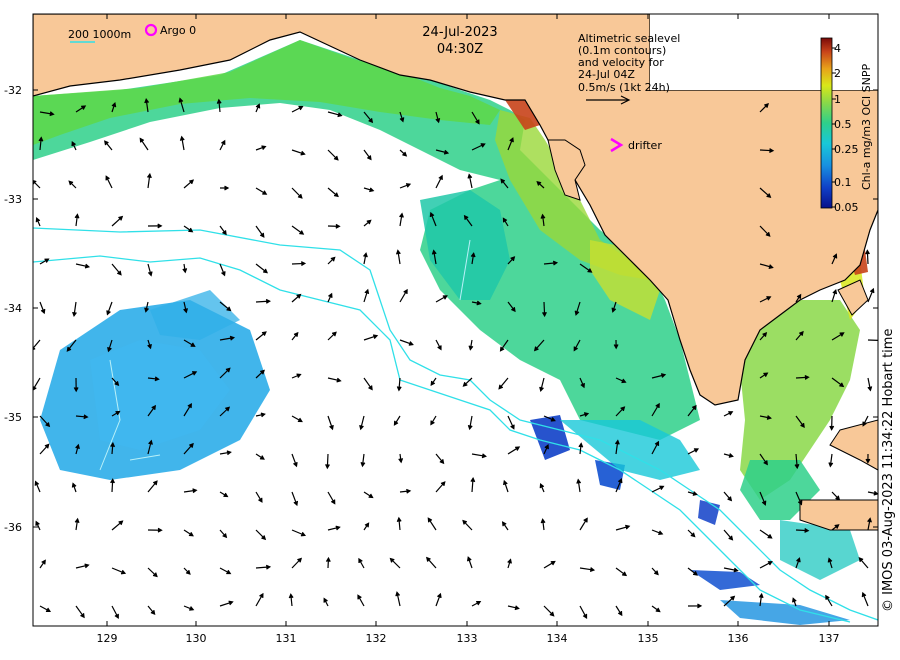 Image resolution: width=900 pixels, height=660 pixels. I want to click on colorbar-tick-label: 0.25, so click(846, 149).